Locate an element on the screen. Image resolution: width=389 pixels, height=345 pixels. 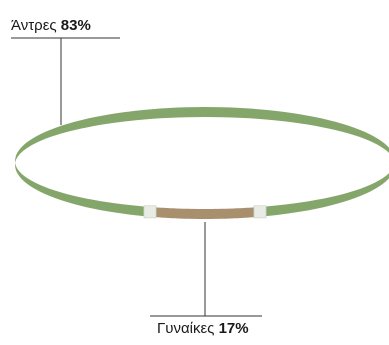
label-men-name: Άντρες is located at coordinates (34, 25).